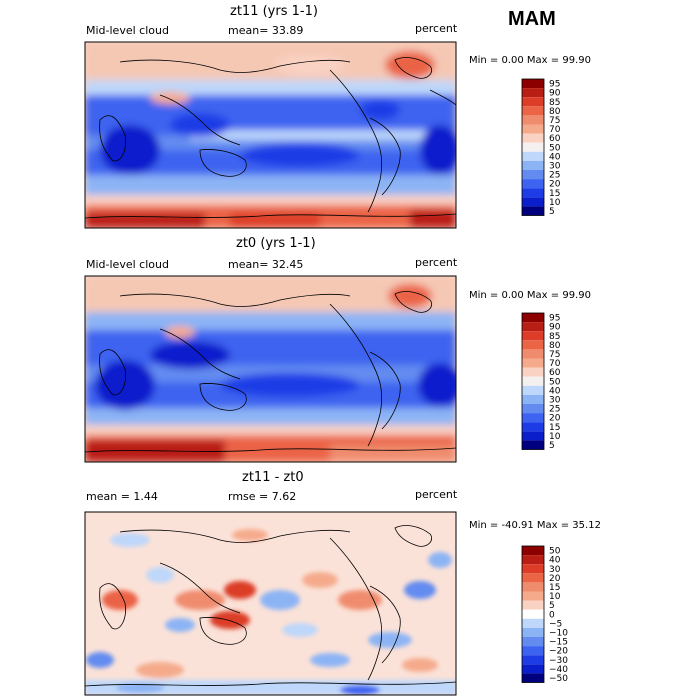 This screenshot has width=700, height=700. What do you see at coordinates (555, 561) in the screenshot?
I see `colorbar-tick-label: 40` at bounding box center [555, 561].